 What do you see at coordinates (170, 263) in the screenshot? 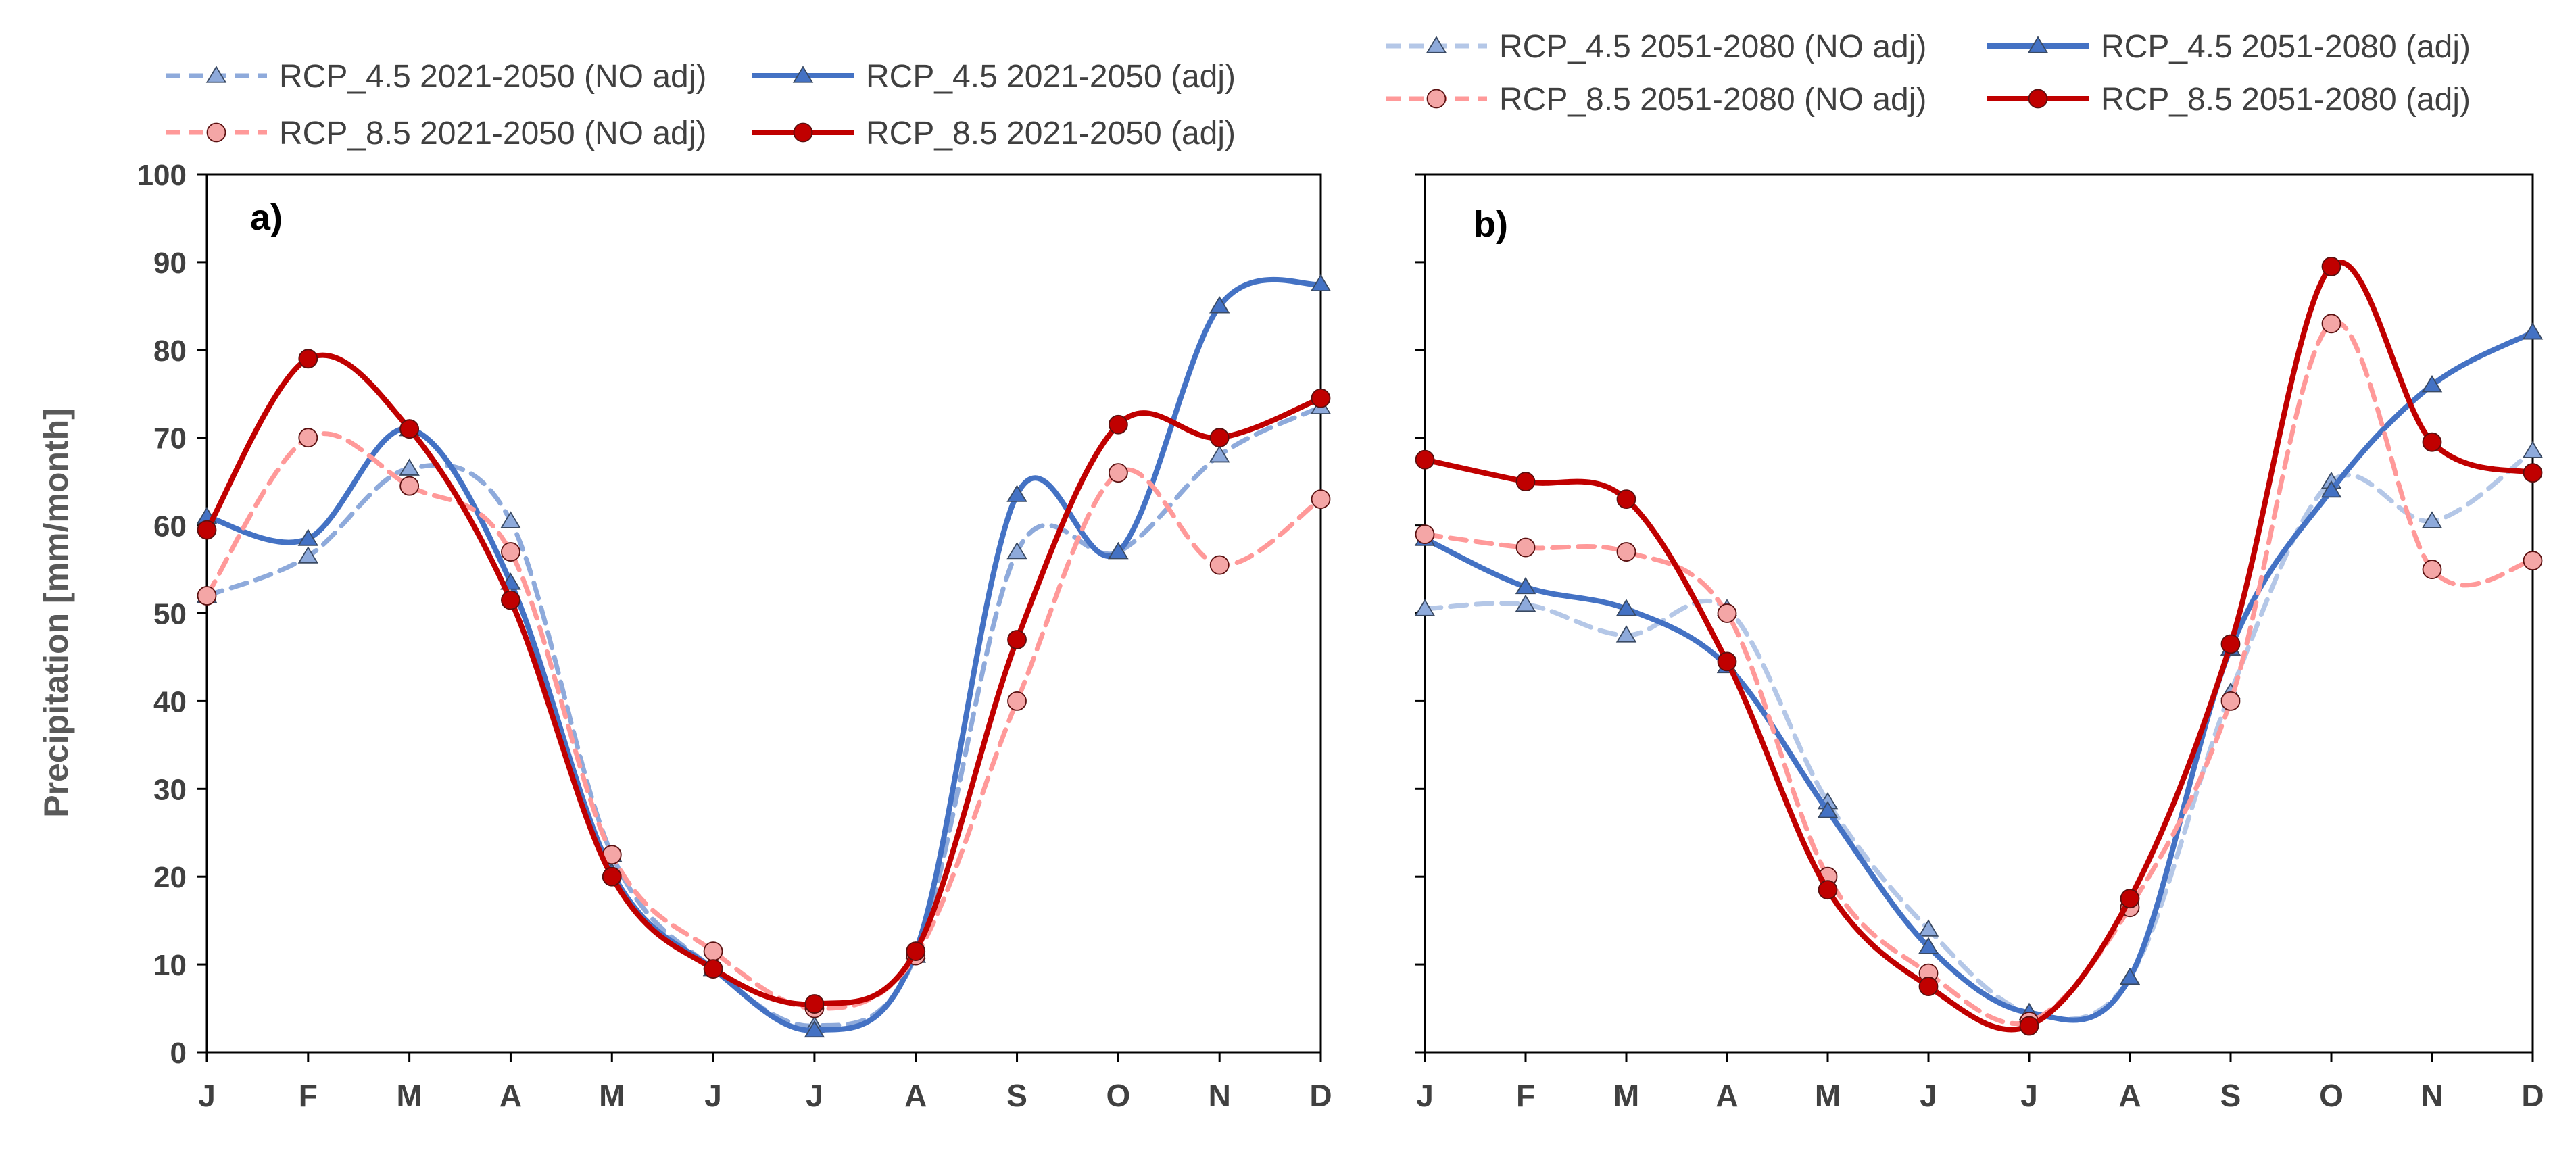
I see `y-tick-label: 90` at bounding box center [170, 263].